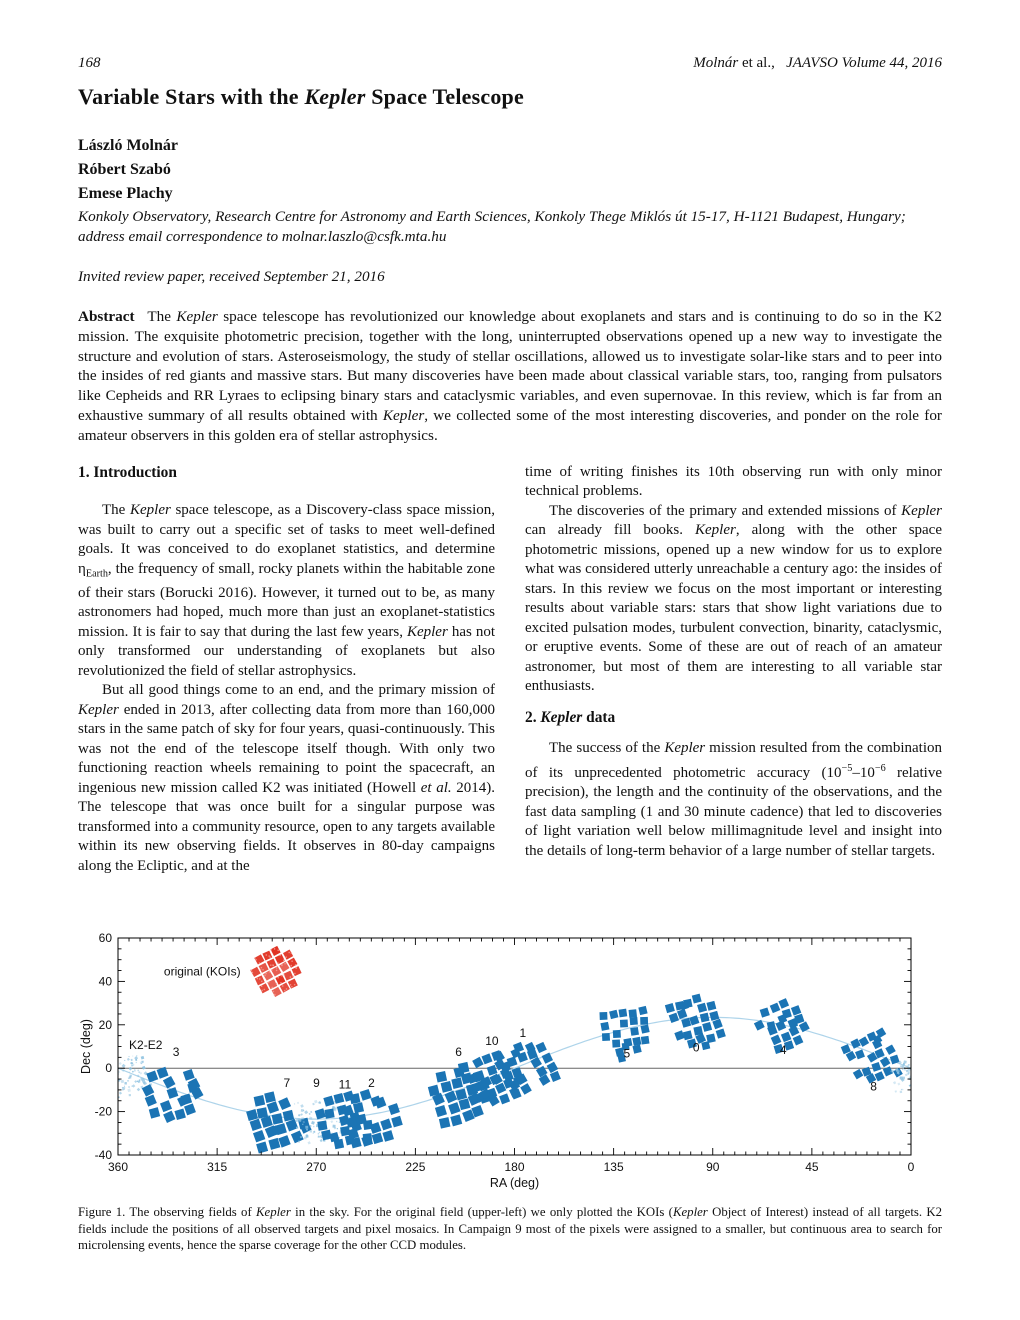  I want to click on svg-text: 360, so click(118, 1167).